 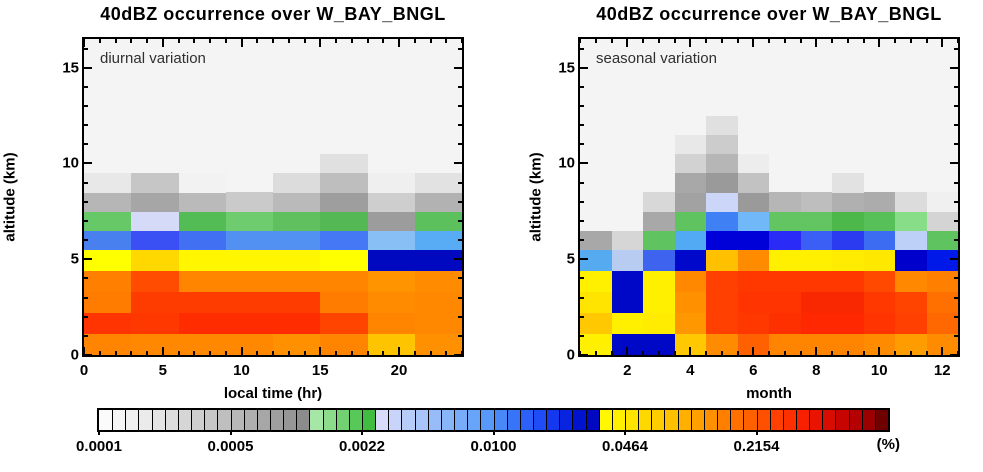 I want to click on y-tick-label: 15, so click(x=70, y=68).